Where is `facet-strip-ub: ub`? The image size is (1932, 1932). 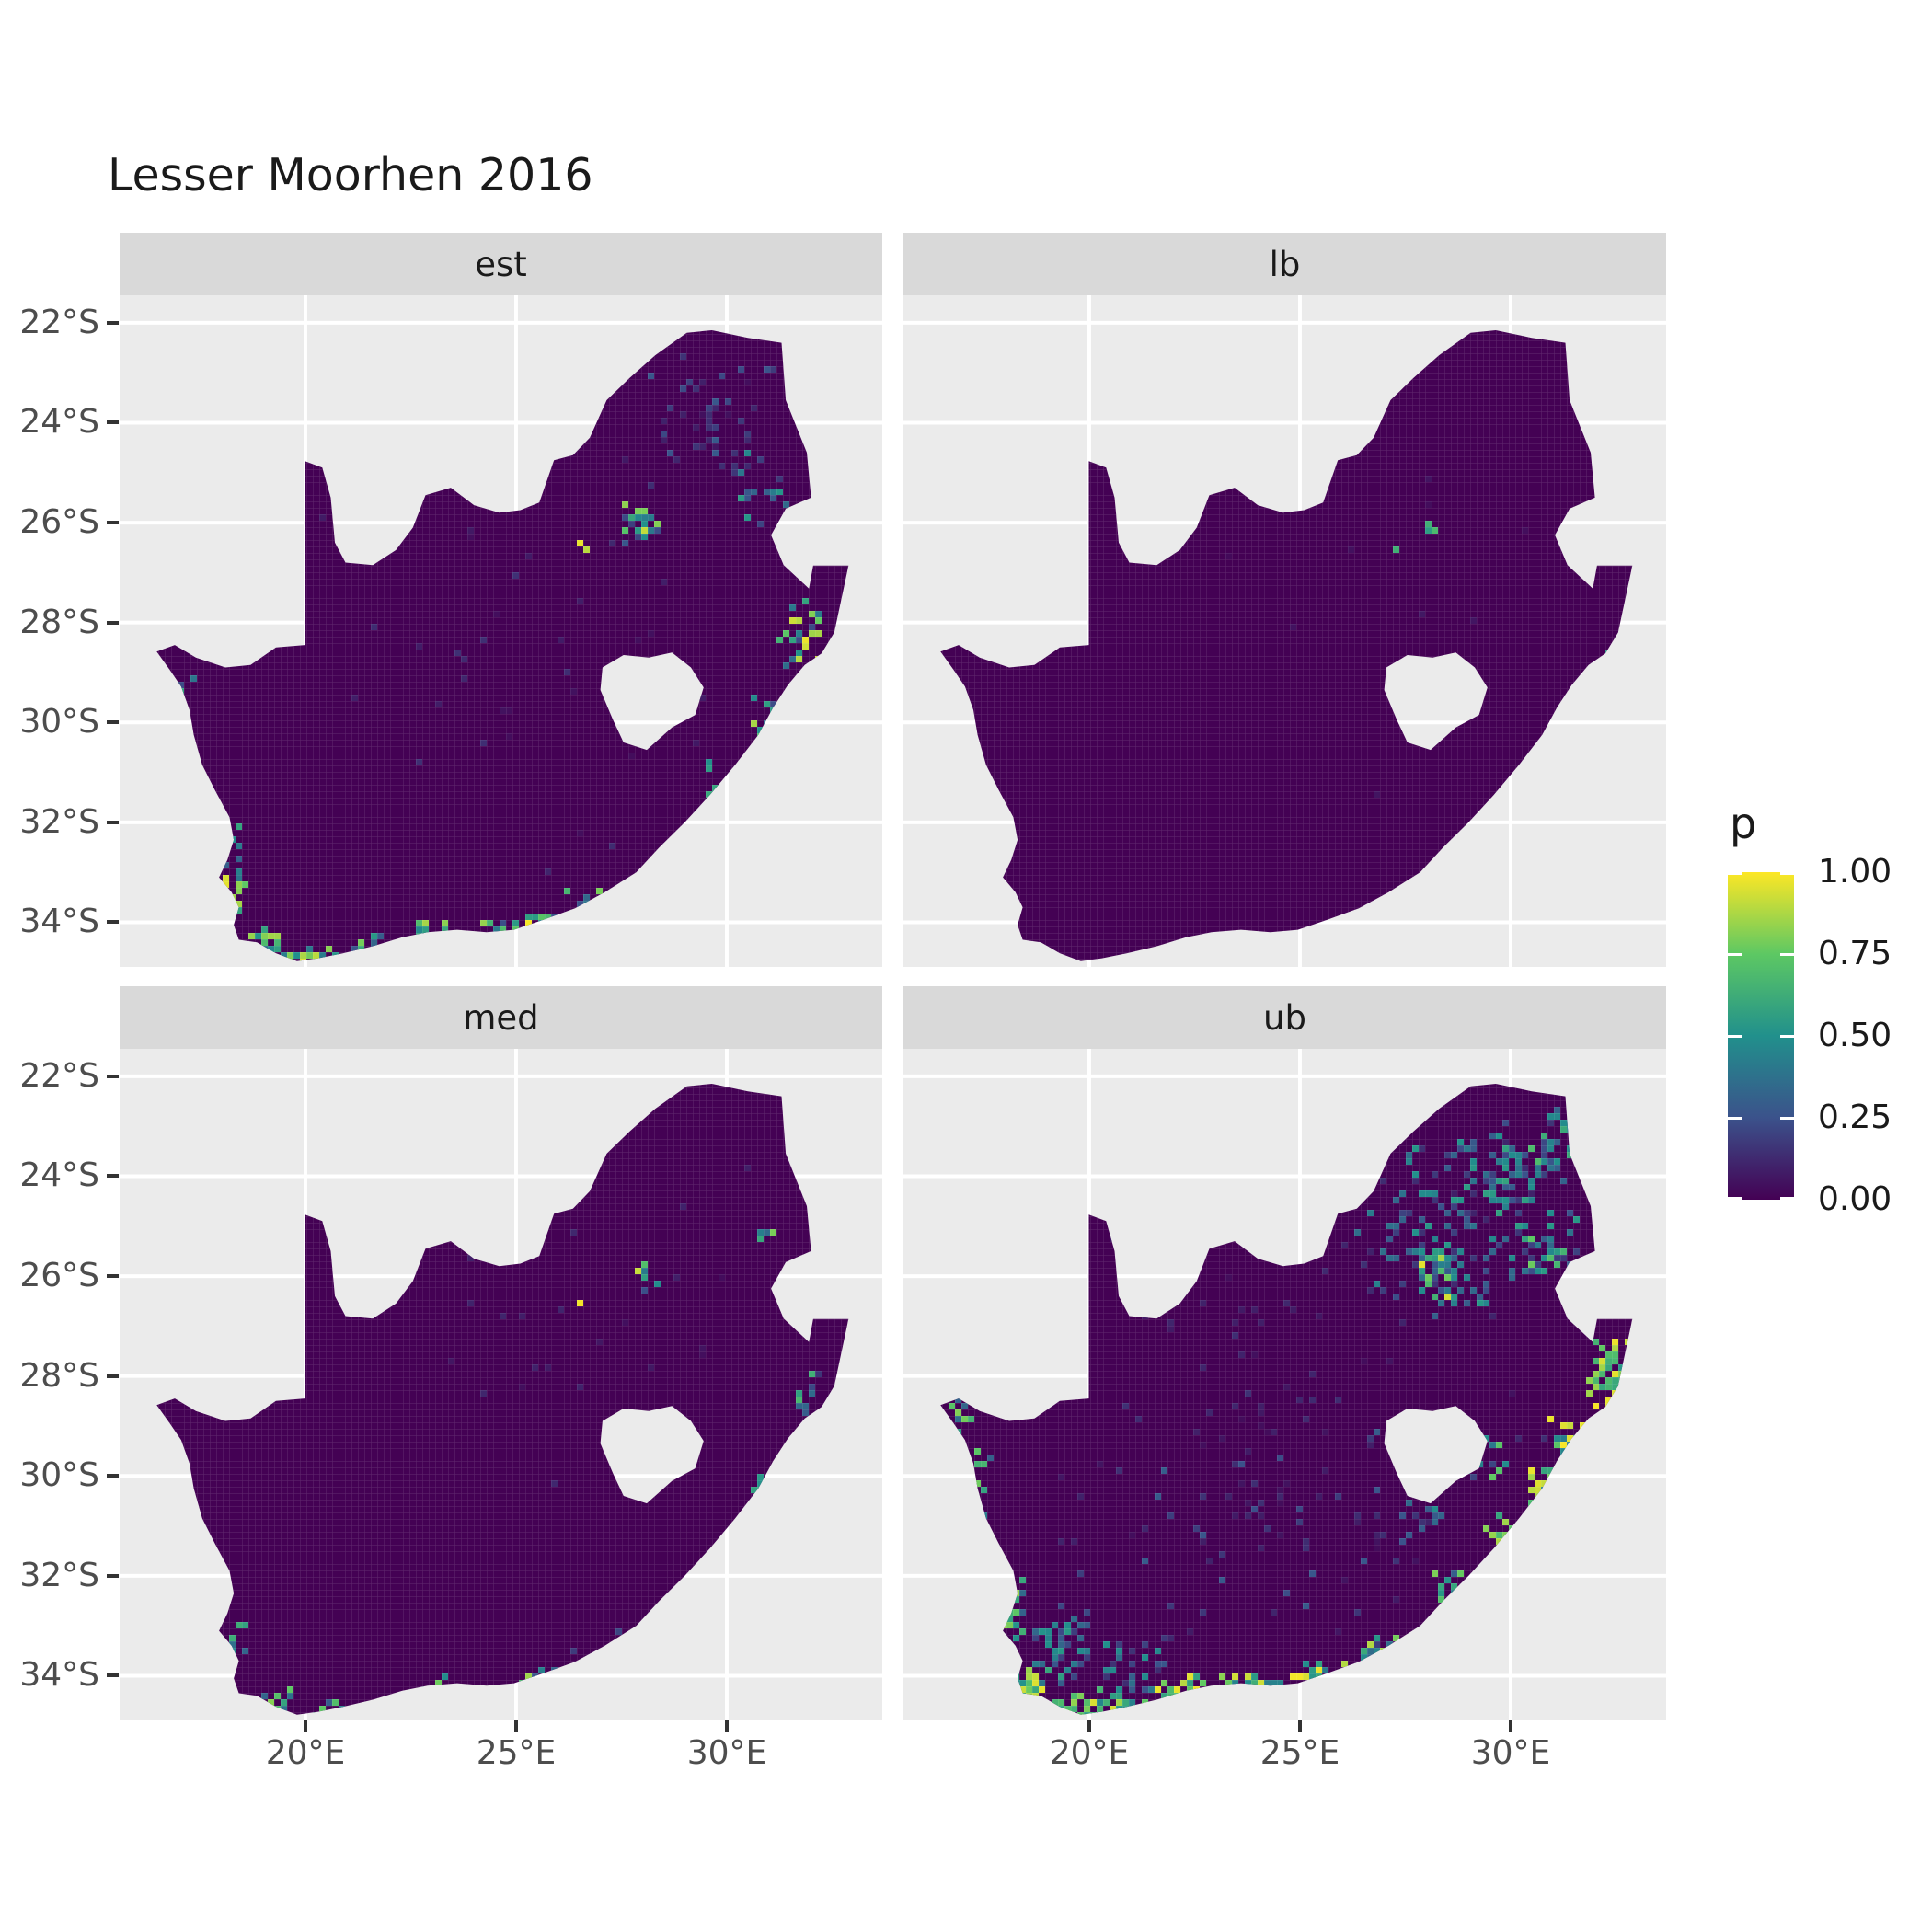
facet-strip-ub: ub is located at coordinates (1284, 1018).